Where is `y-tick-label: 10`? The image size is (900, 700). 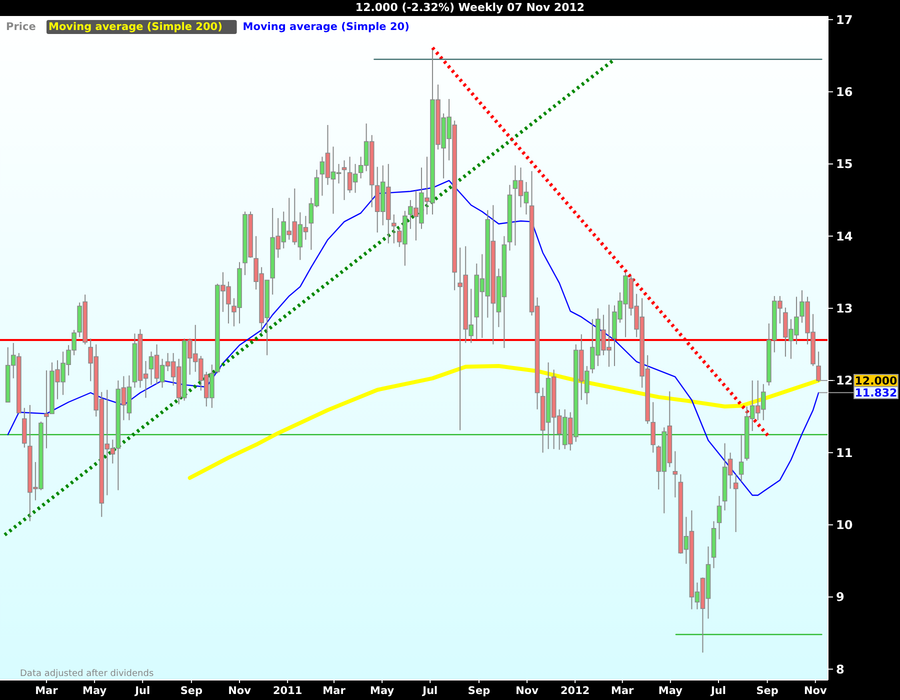
y-tick-label: 10 is located at coordinates (844, 525).